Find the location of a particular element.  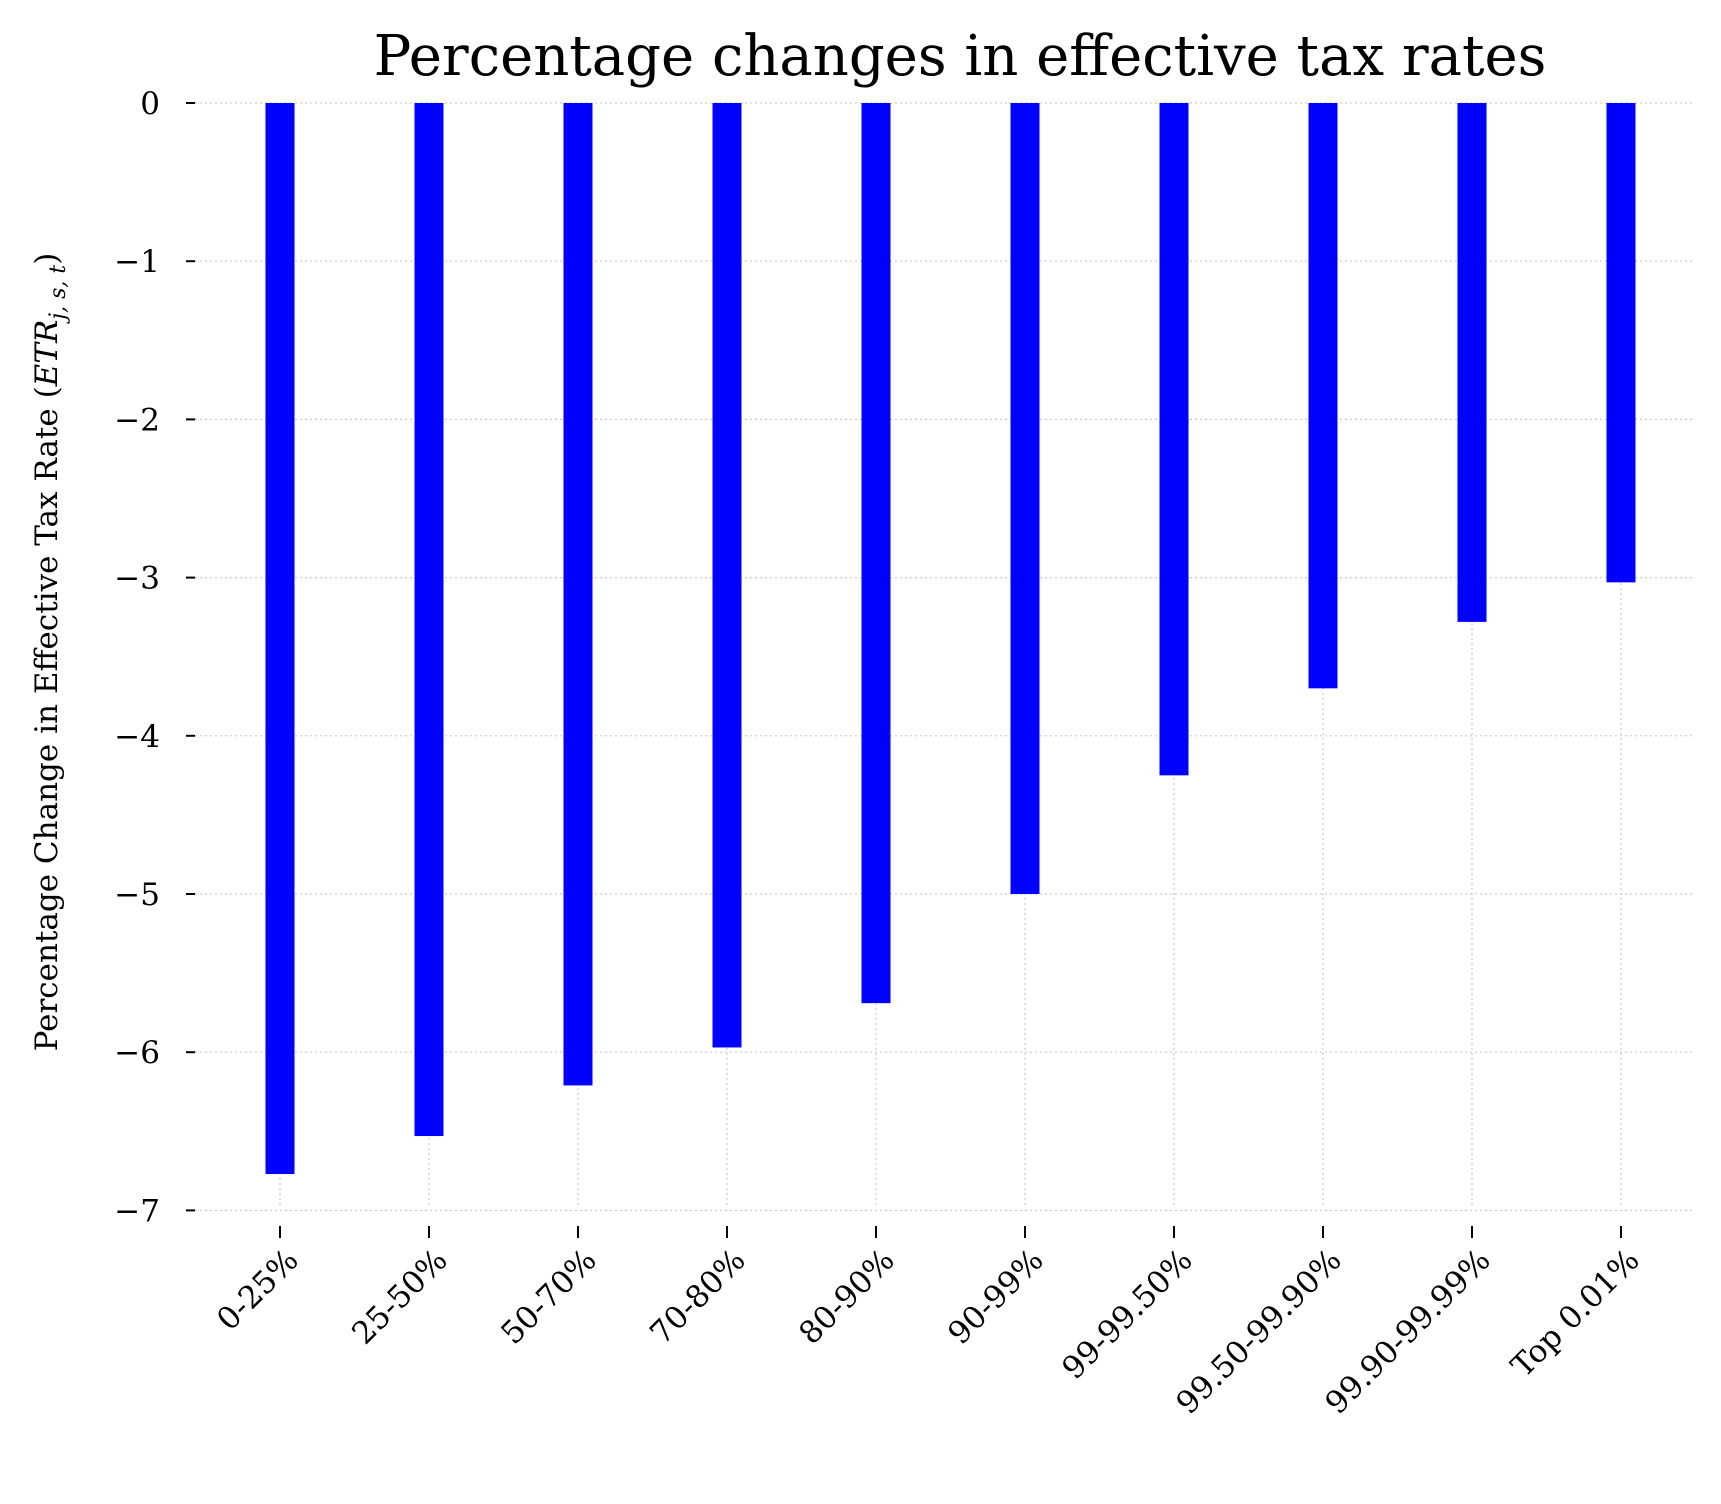

x-tick-label: 99-99.50% is located at coordinates (1127, 1314).